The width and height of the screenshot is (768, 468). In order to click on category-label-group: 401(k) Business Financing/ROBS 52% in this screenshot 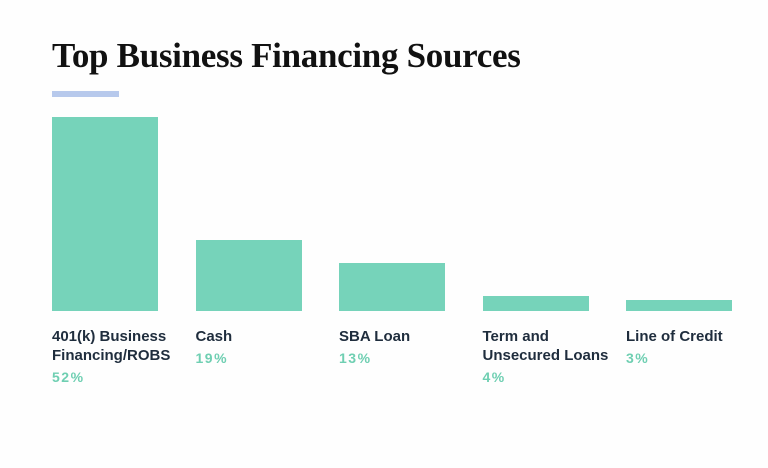, I will do `click(116, 357)`.